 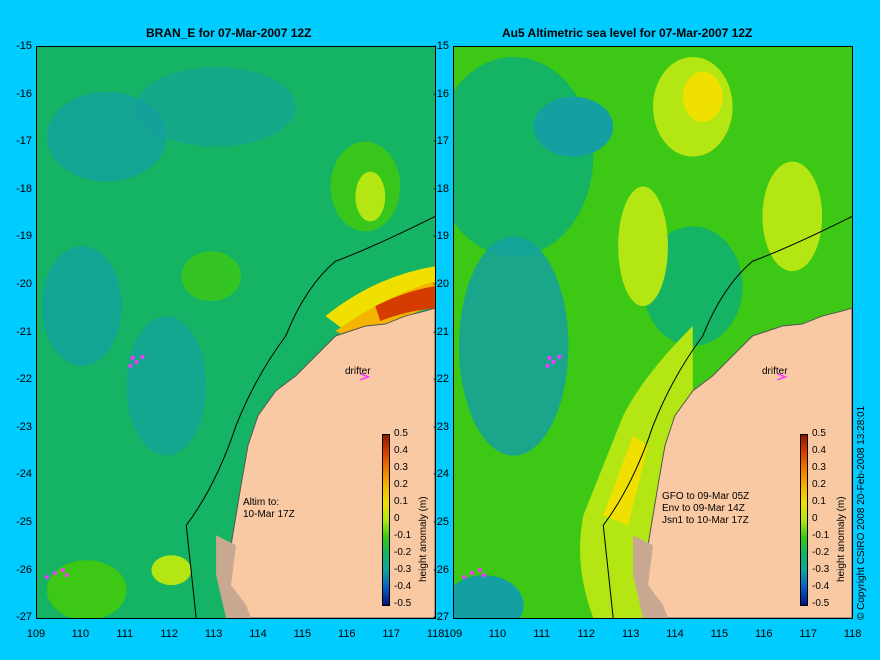 I want to click on left-altimetry-note: Altim to: 10-Mar 17Z, so click(x=269, y=508).